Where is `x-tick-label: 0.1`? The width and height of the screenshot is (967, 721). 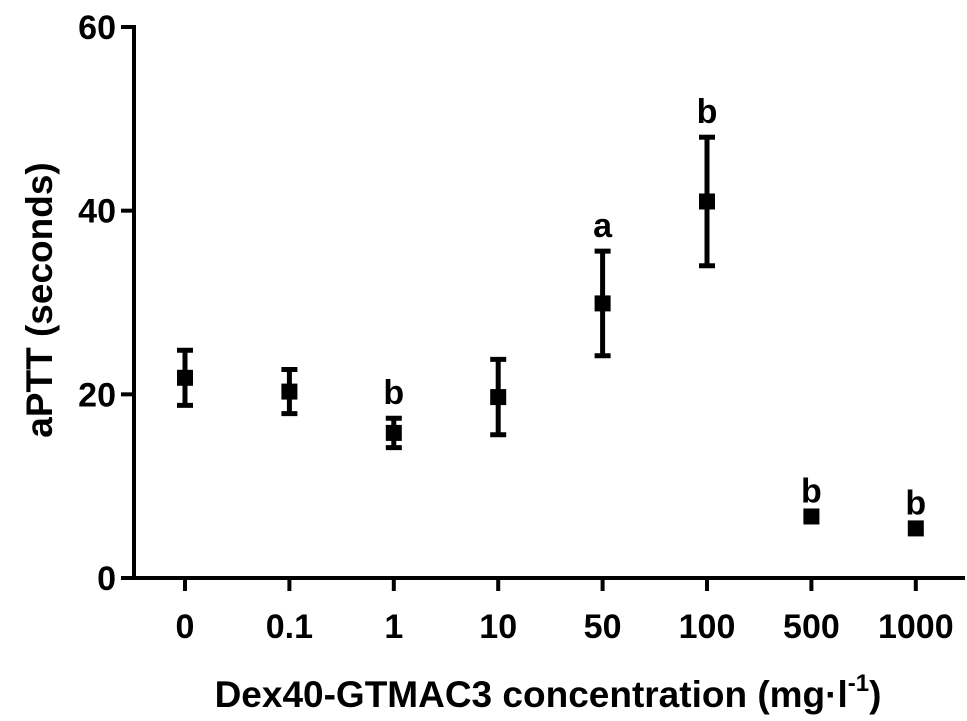
x-tick-label: 0.1 is located at coordinates (289, 627).